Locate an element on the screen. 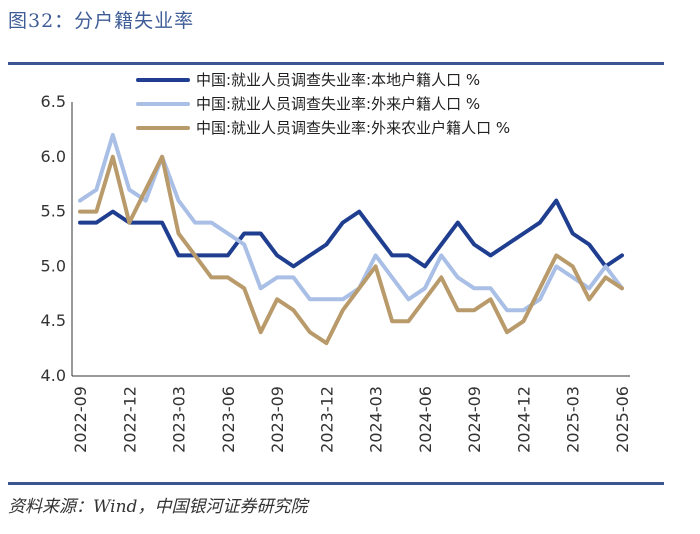 This screenshot has height=534, width=700. y-tick-label: 5.5 is located at coordinates (53, 211).